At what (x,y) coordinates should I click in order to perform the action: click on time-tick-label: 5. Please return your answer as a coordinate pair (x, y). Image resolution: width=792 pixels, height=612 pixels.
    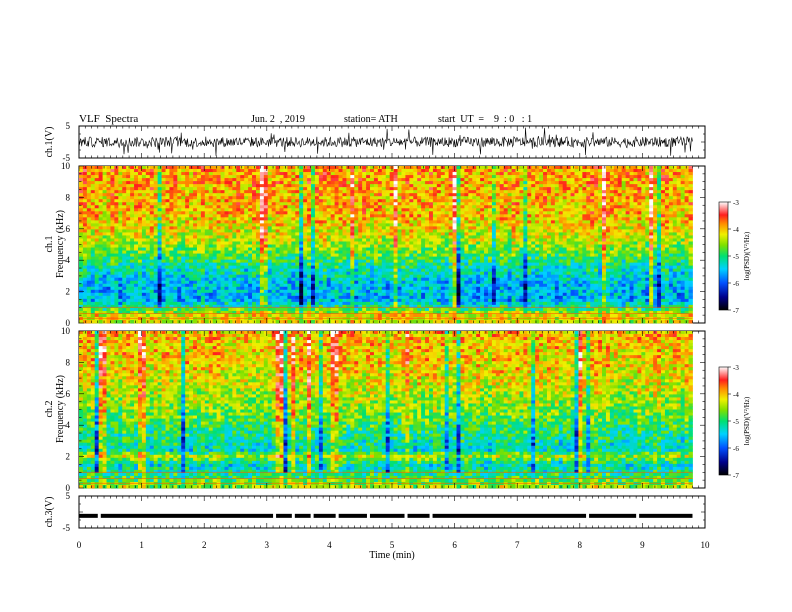
    Looking at the image, I should click on (392, 545).